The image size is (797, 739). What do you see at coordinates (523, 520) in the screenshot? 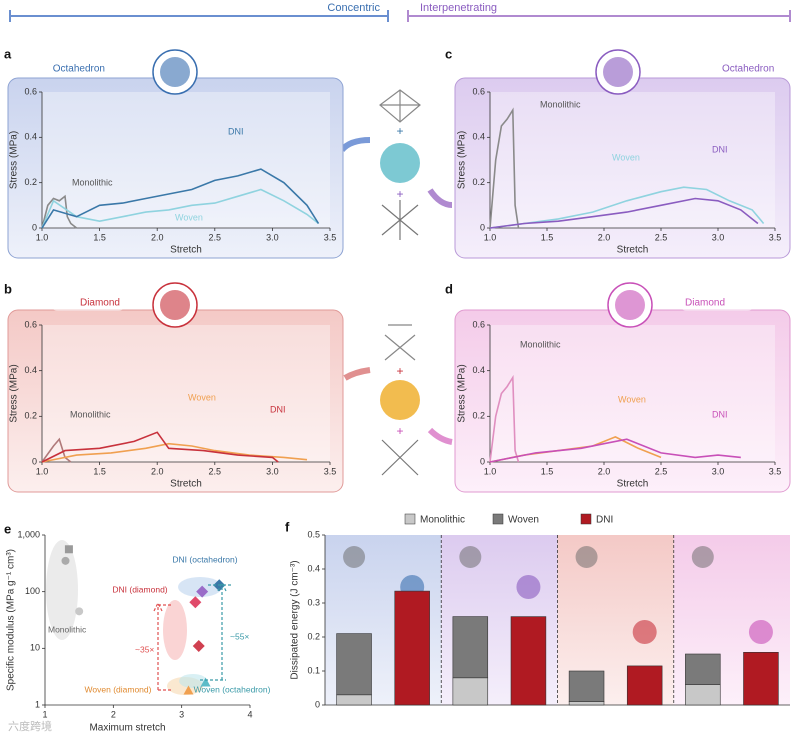
I see `legend-label: Woven` at bounding box center [523, 520].